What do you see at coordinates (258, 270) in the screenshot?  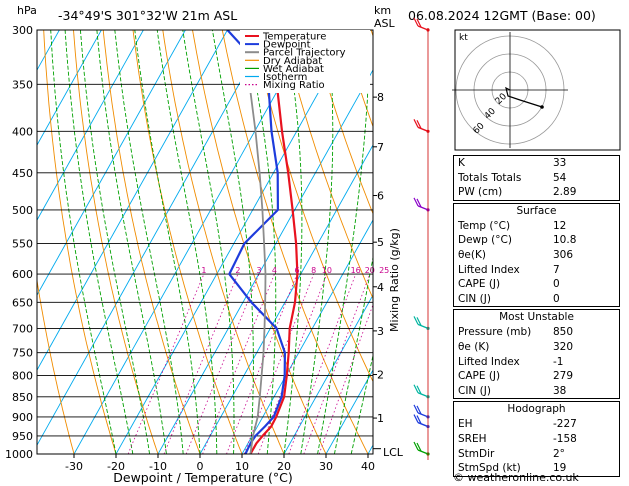 I see `mixing-ratio-label: 3` at bounding box center [258, 270].